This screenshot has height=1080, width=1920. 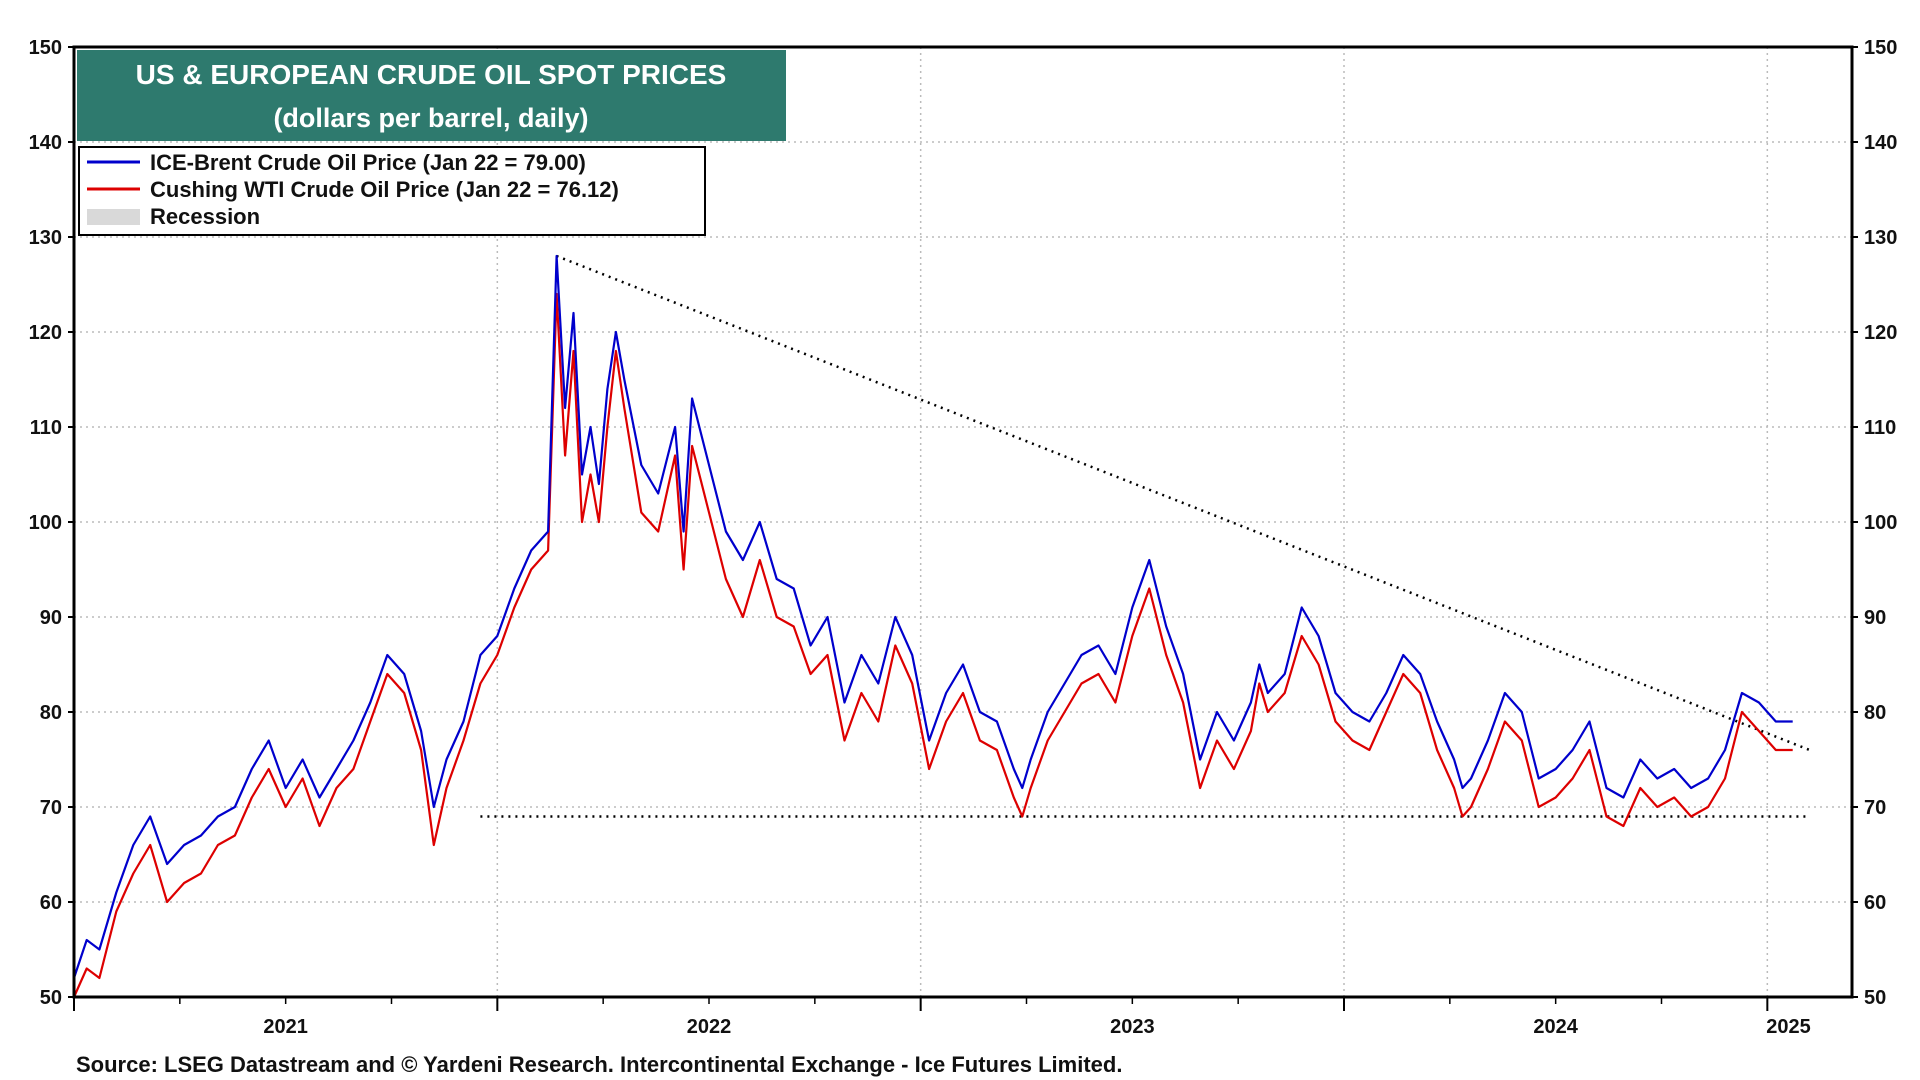 I want to click on y-tick-label-left: 60, so click(x=51, y=903).